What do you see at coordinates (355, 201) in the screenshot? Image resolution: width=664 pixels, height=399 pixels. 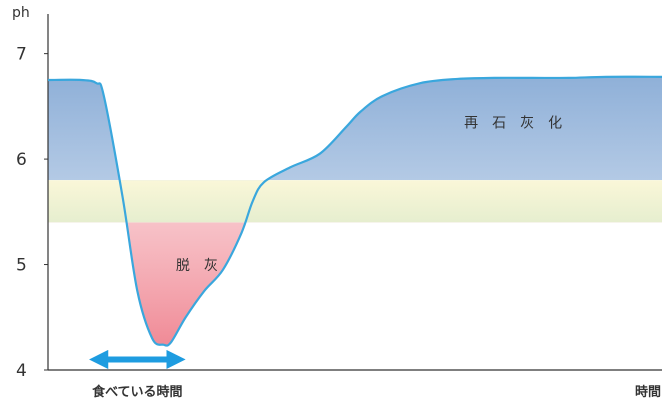 I see `critical-ph-band` at bounding box center [355, 201].